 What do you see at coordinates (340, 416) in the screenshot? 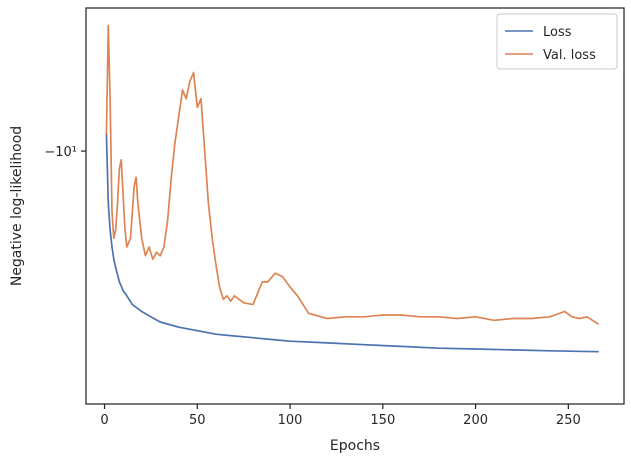
I see `x-axis-ticks: 0 50 100 150 200 250` at bounding box center [340, 416].